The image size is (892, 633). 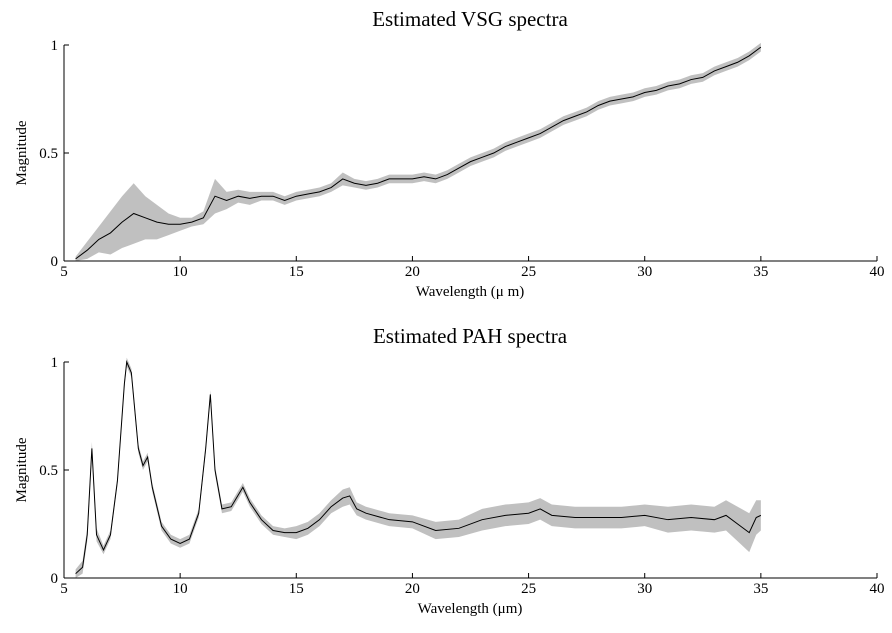 I want to click on x-axis-label: Wavelength (μm), so click(x=470, y=609).